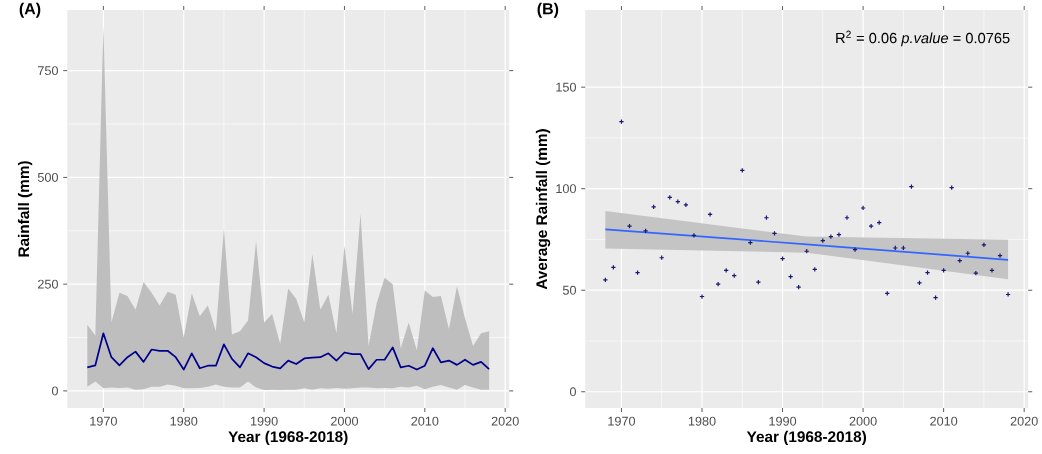 This screenshot has height=454, width=1042. Describe the element at coordinates (566, 87) in the screenshot. I see `y-tick-label: 150` at that location.